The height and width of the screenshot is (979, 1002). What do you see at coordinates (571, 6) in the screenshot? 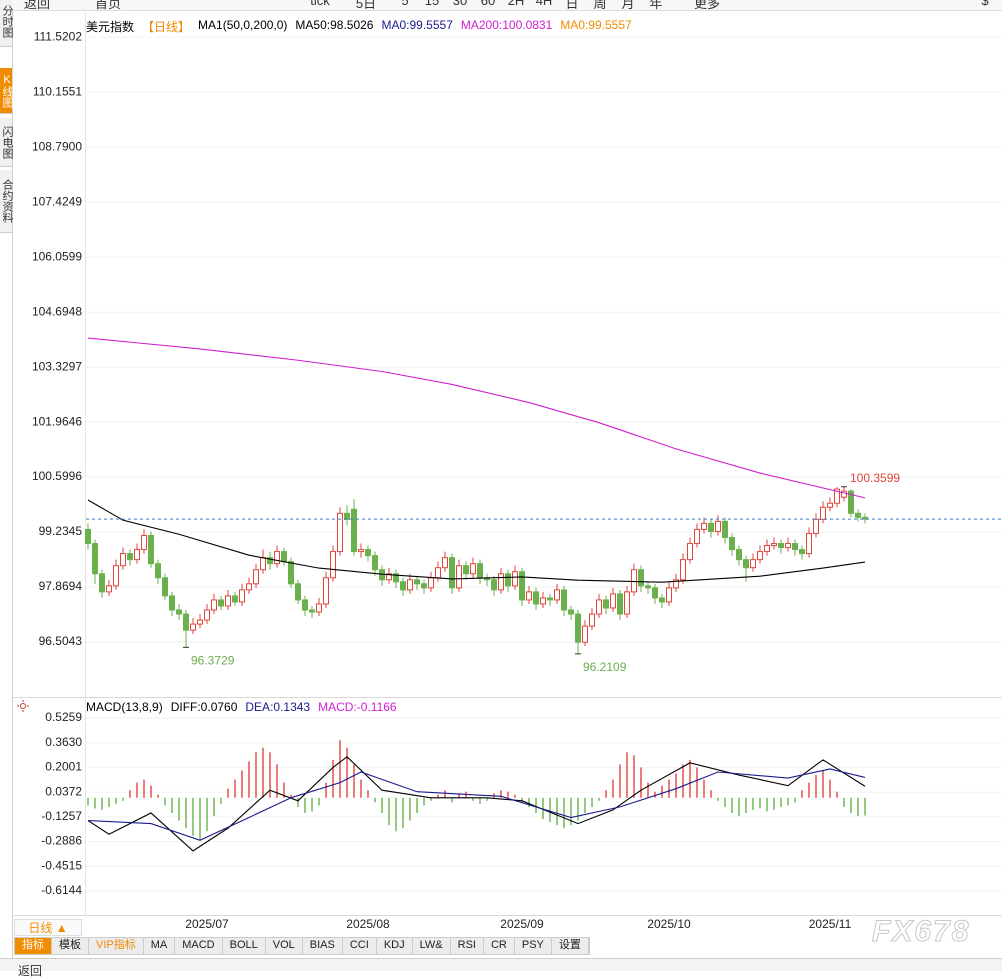
I see `toolbar-button: 日` at bounding box center [571, 6].